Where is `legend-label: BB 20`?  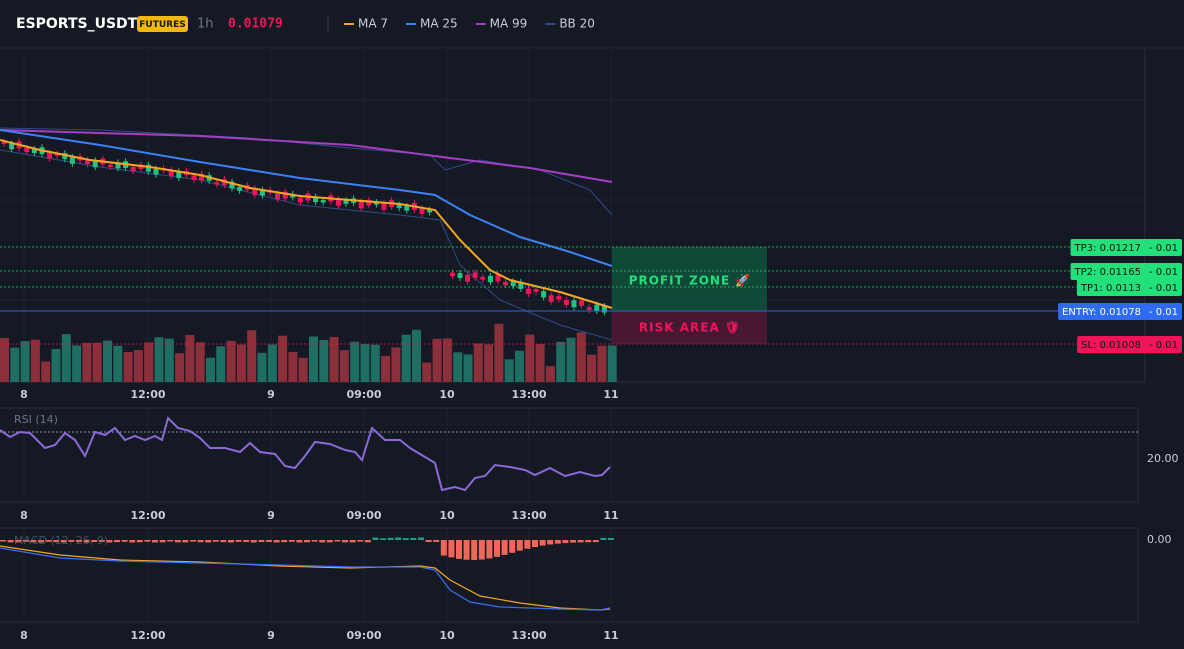
legend-label: BB 20 is located at coordinates (577, 24).